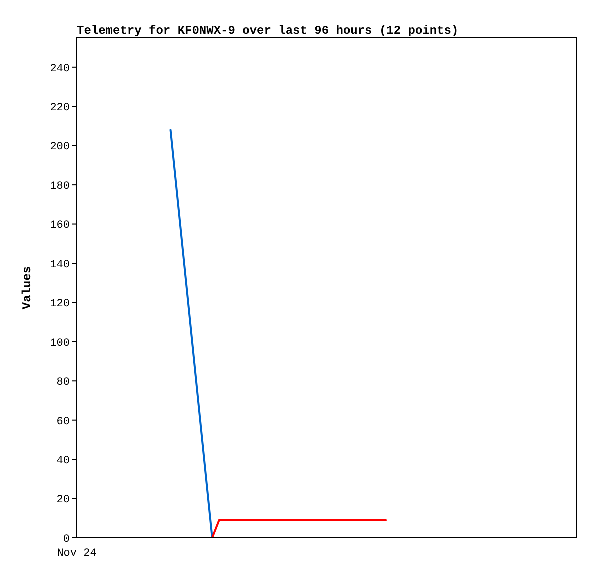  What do you see at coordinates (63, 500) in the screenshot?
I see `y-tick-label: 20` at bounding box center [63, 500].